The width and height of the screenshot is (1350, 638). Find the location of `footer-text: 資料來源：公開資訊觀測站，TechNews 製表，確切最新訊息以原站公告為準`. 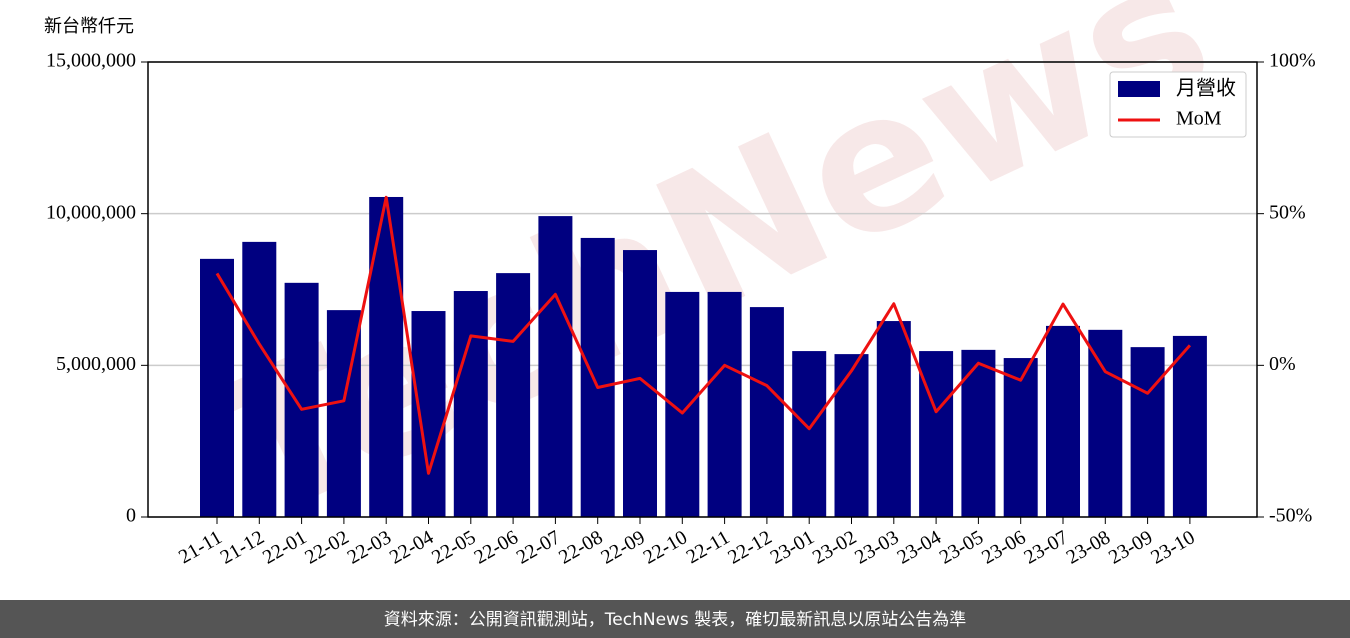

footer-text: 資料來源：公開資訊觀測站，TechNews 製表，確切最新訊息以原站公告為準 is located at coordinates (675, 620).